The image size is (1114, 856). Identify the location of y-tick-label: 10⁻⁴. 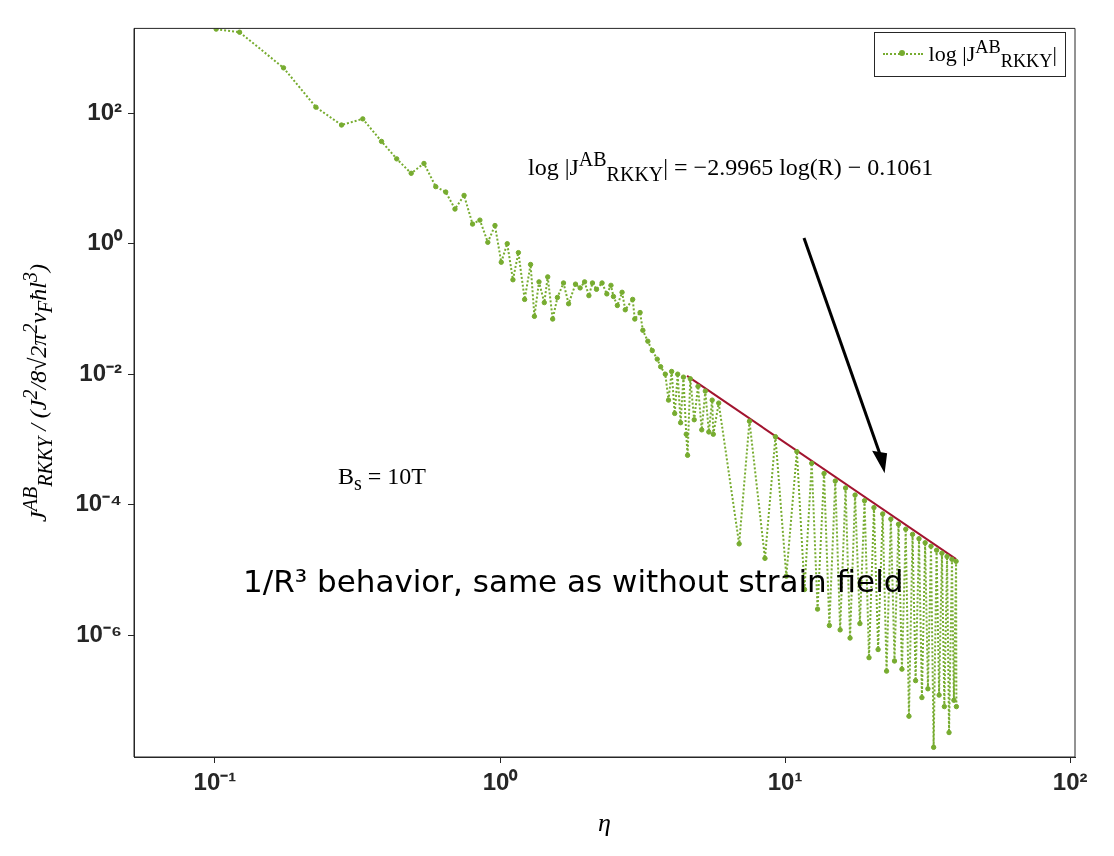
(98, 503).